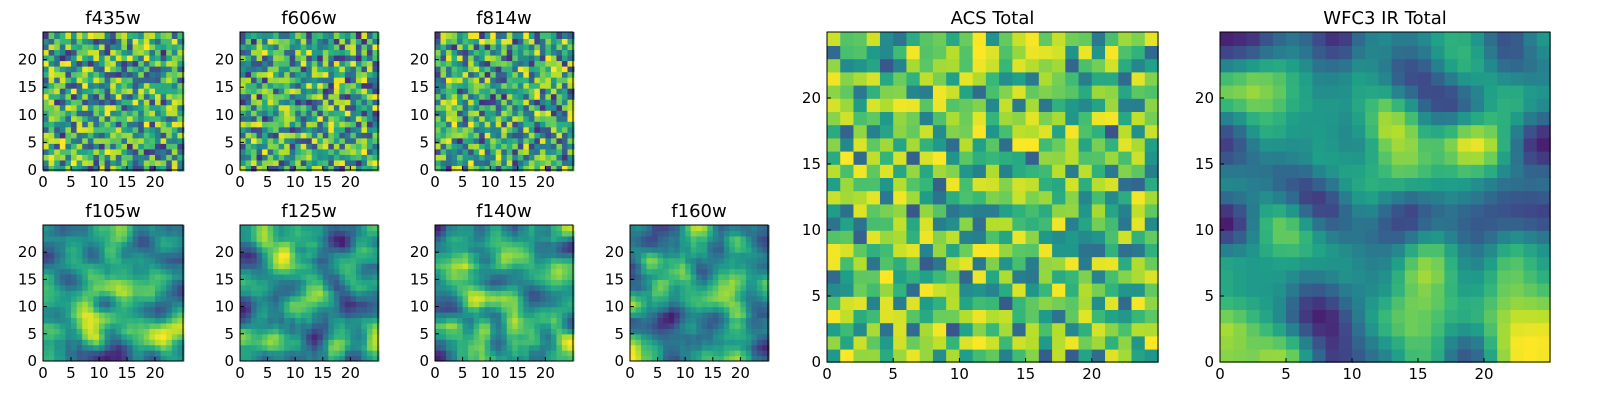 The height and width of the screenshot is (400, 1600). Describe the element at coordinates (435, 373) in the screenshot. I see `x-tick-label: 0` at that location.